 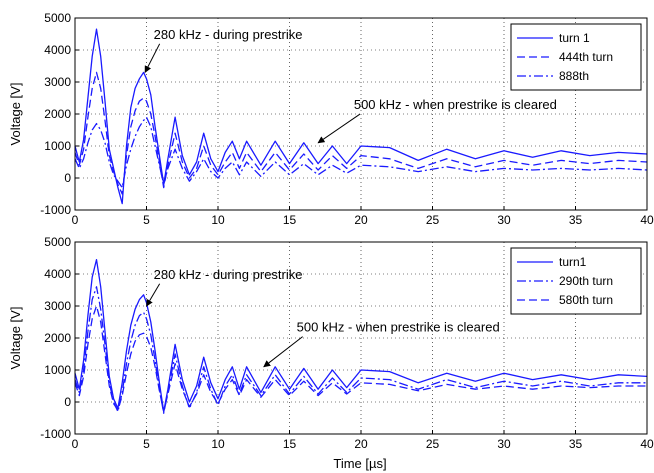 What do you see at coordinates (573, 262) in the screenshot?
I see `legend-label: turn1` at bounding box center [573, 262].